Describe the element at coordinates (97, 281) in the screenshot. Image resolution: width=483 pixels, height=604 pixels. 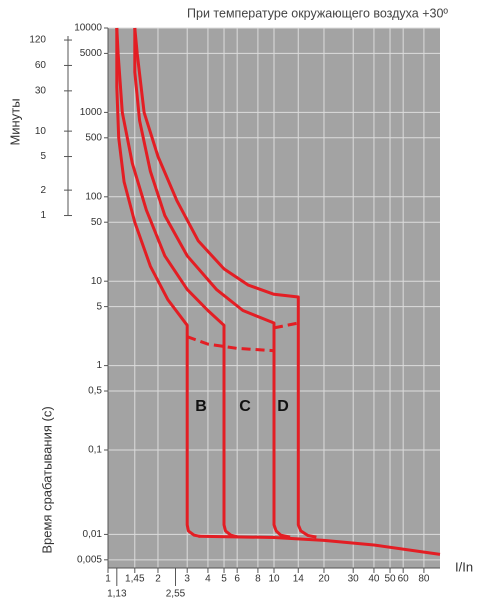
I see `y-tick-label: 10` at that location.